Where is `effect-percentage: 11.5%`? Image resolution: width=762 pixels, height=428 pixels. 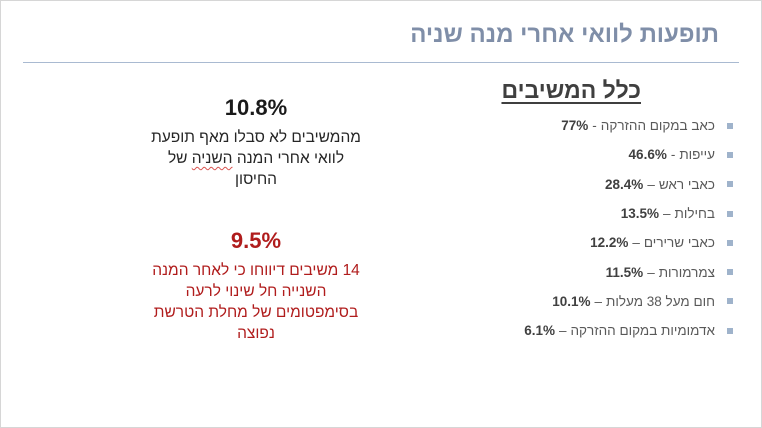
effect-percentage: 11.5% is located at coordinates (624, 272).